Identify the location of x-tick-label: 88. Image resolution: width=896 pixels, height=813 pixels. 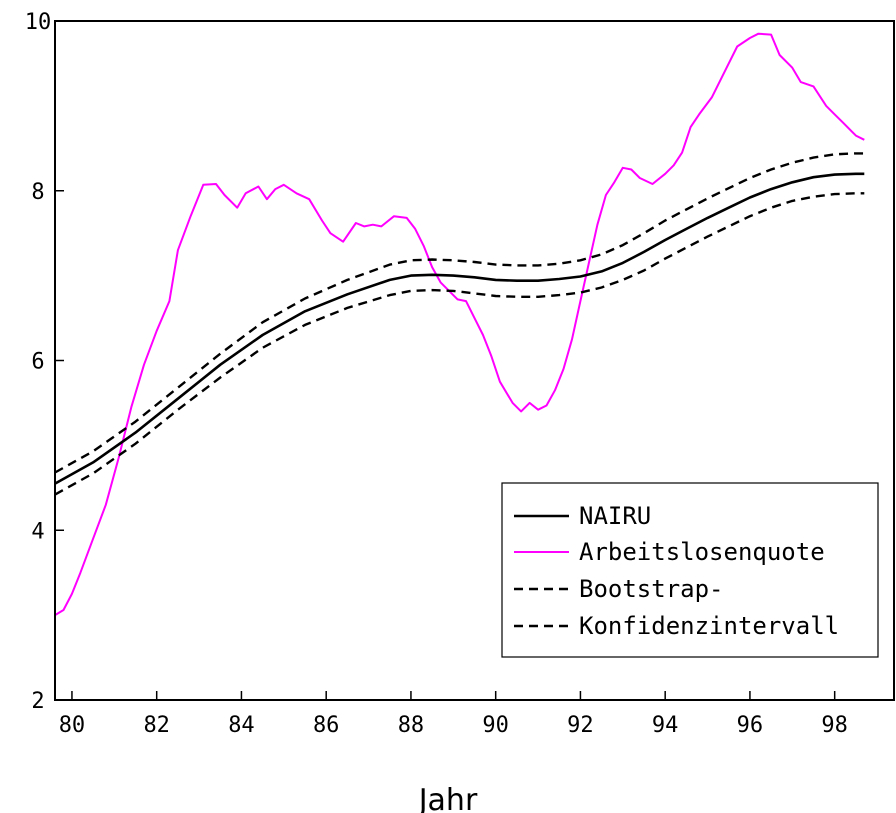
(411, 725).